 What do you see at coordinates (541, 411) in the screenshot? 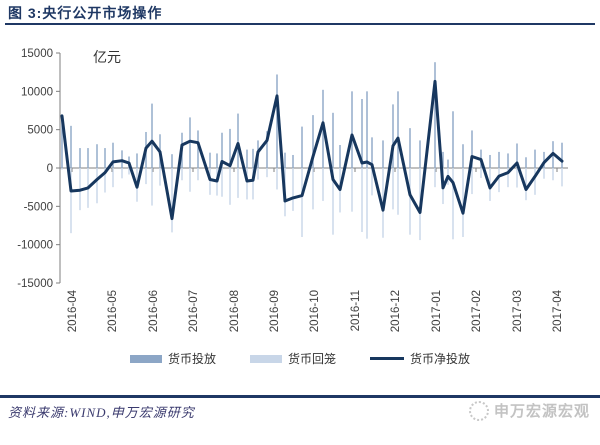
I see `watermark-text: 申万宏源宏观` at bounding box center [541, 411].